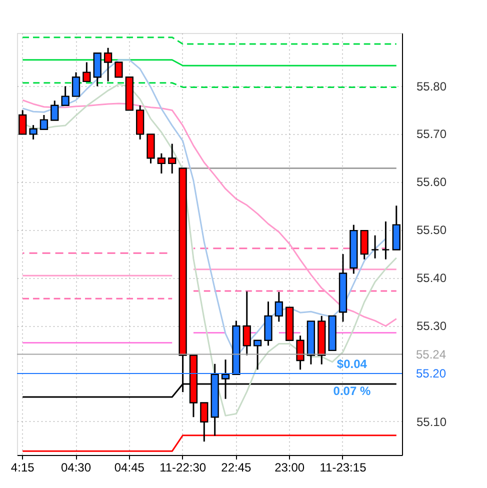 This screenshot has height=488, width=487. What do you see at coordinates (431, 354) in the screenshot?
I see `ref-line-label: 55.24` at bounding box center [431, 354].